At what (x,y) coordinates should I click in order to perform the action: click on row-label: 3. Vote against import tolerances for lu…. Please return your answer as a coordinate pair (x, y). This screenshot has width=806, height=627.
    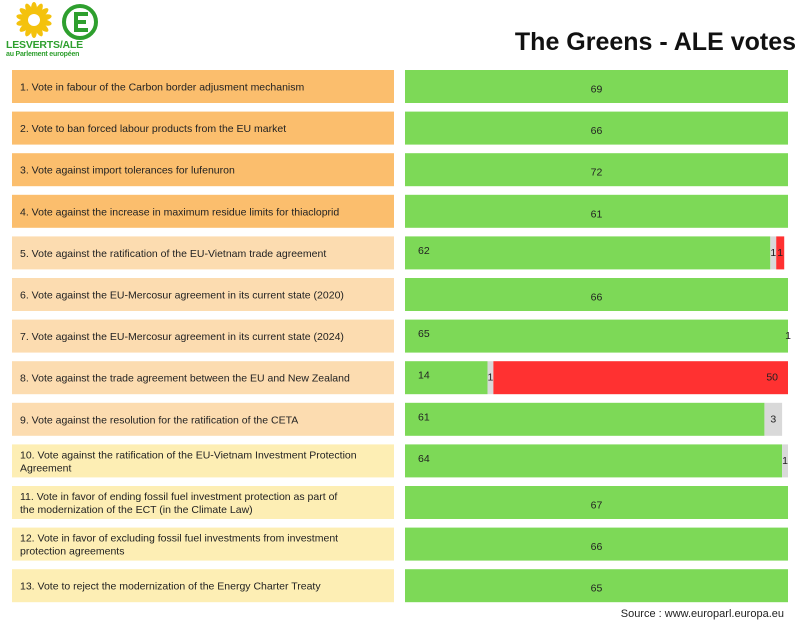
    Looking at the image, I should click on (127, 171).